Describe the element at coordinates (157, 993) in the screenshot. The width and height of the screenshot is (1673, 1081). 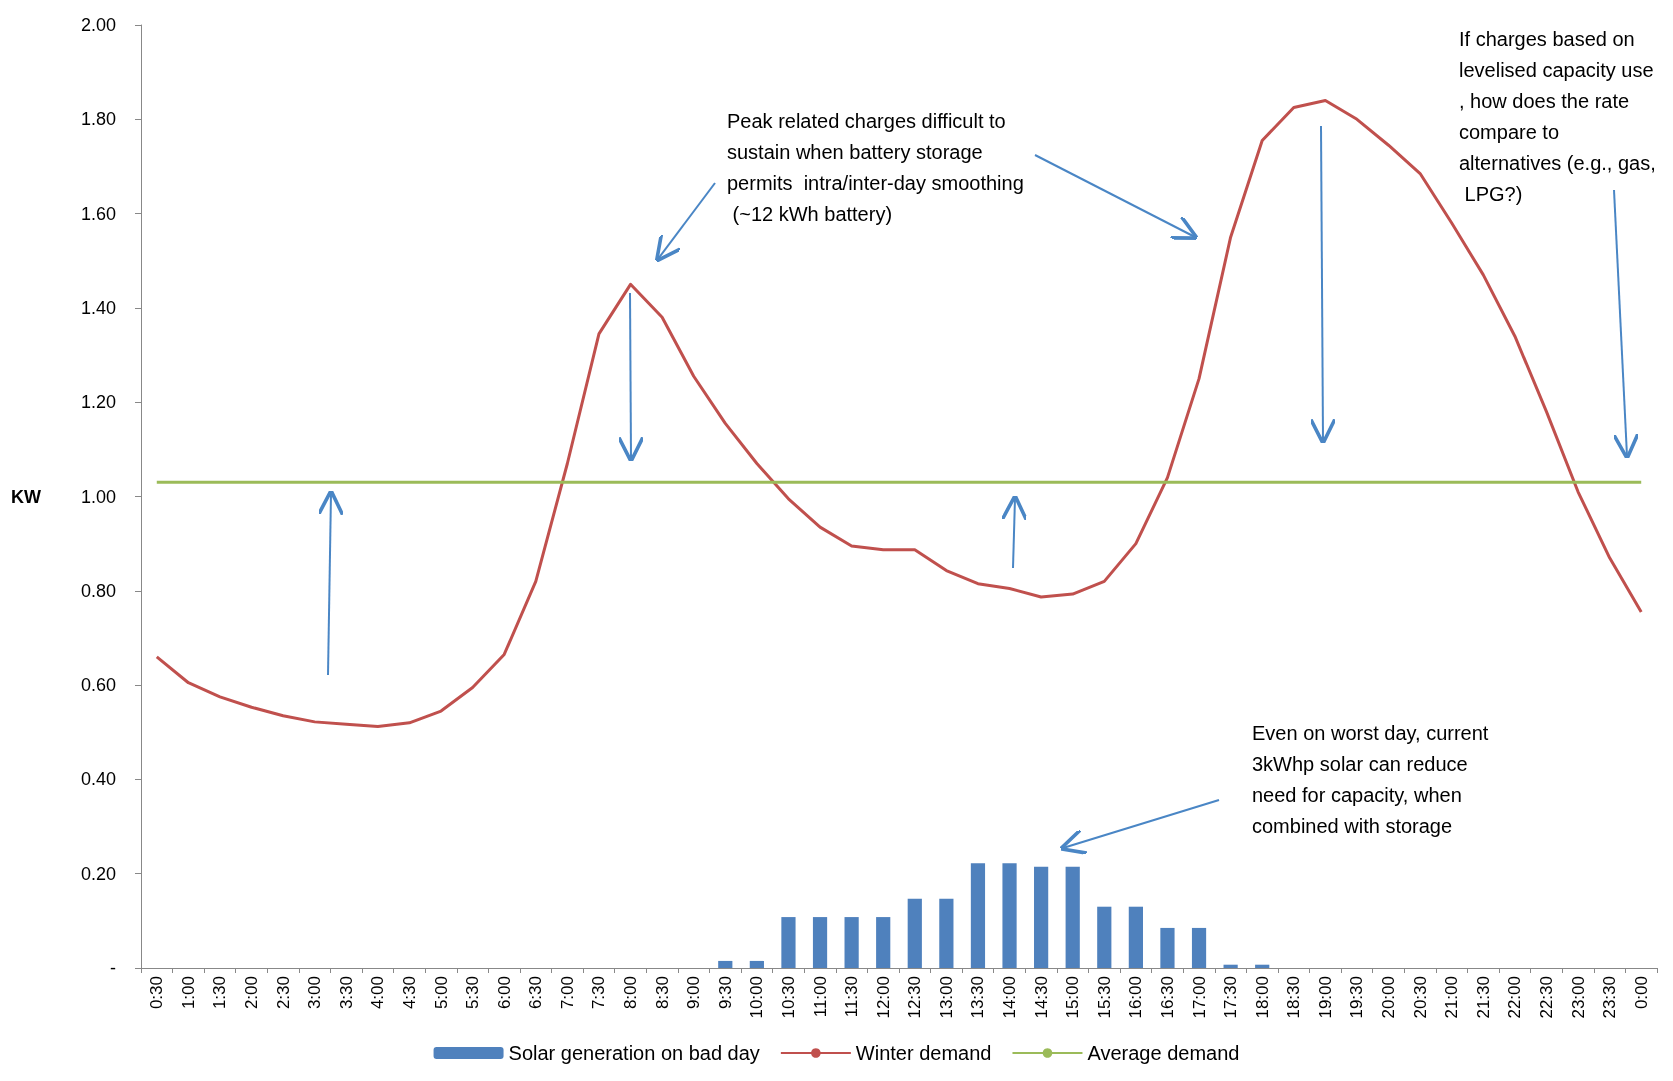
I see `x-tick-label: 0:30` at that location.